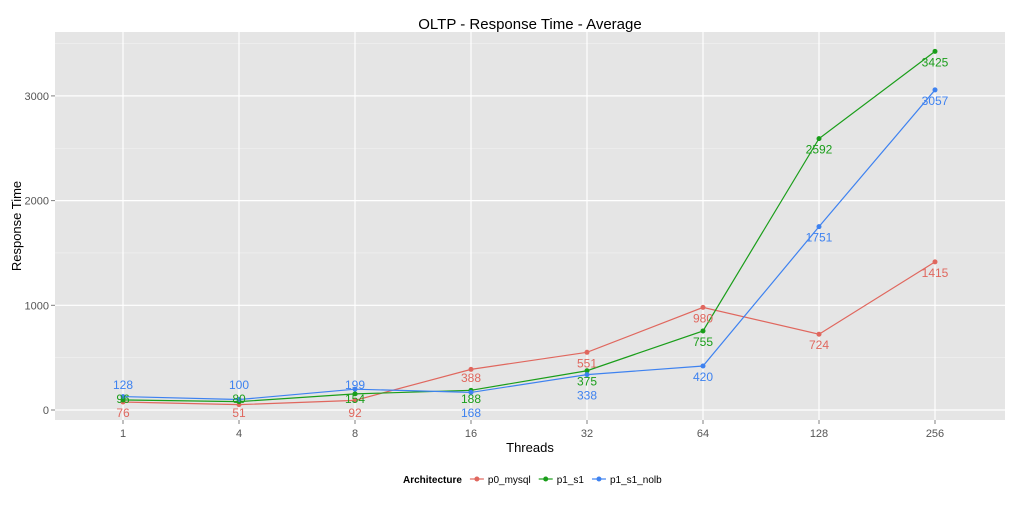 The image size is (1020, 515). I want to click on x-tick-label: 32, so click(587, 434).